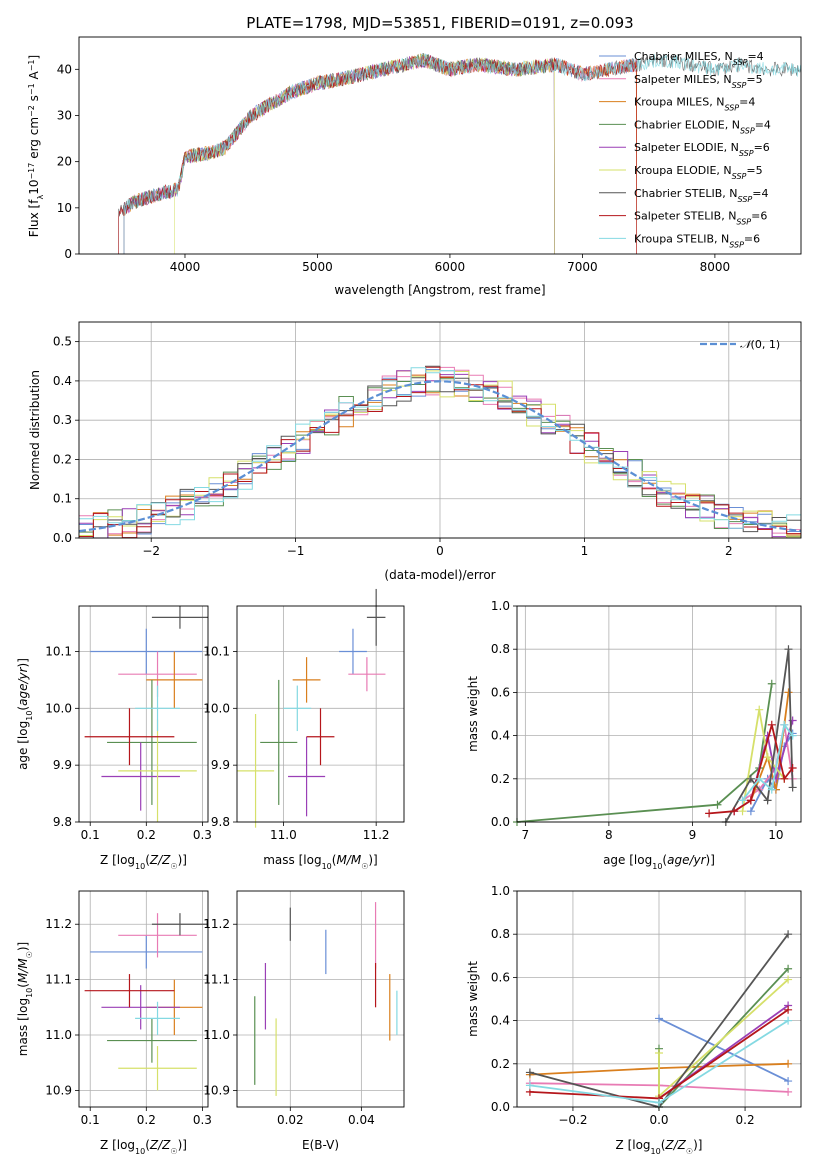  Describe the element at coordinates (90, 835) in the screenshot. I see `x-tick-label: 0.1` at that location.